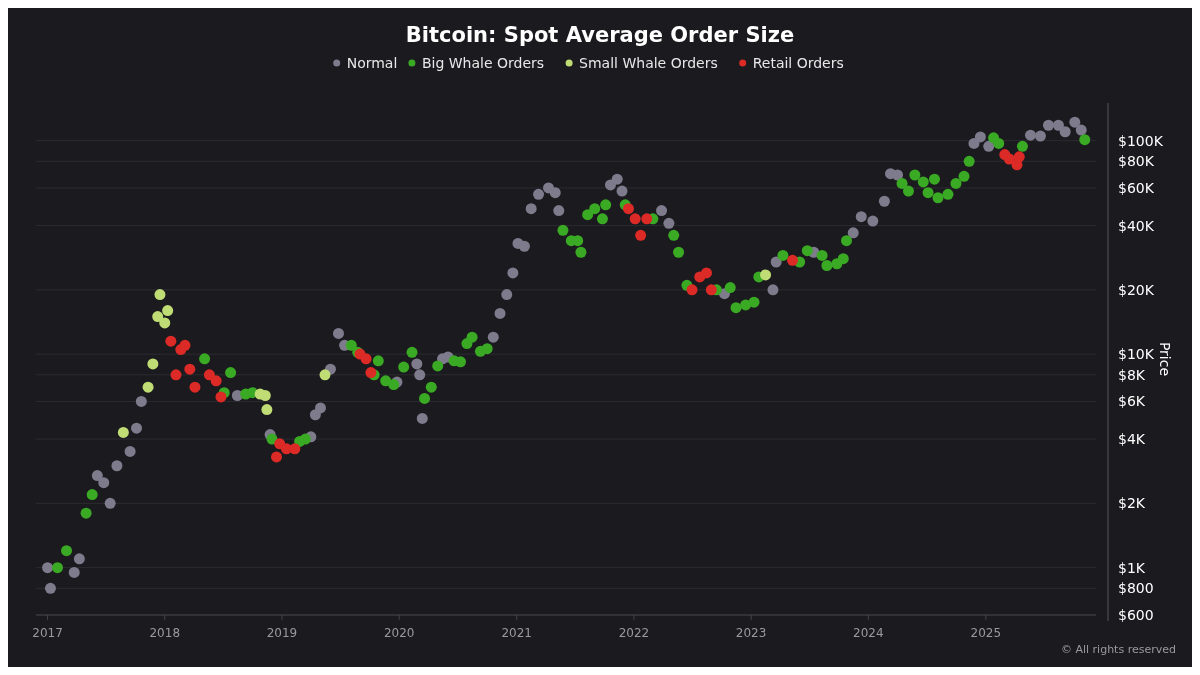 This screenshot has height=675, width=1200. What do you see at coordinates (868, 633) in the screenshot?
I see `x-tick-label: 2024` at bounding box center [868, 633].